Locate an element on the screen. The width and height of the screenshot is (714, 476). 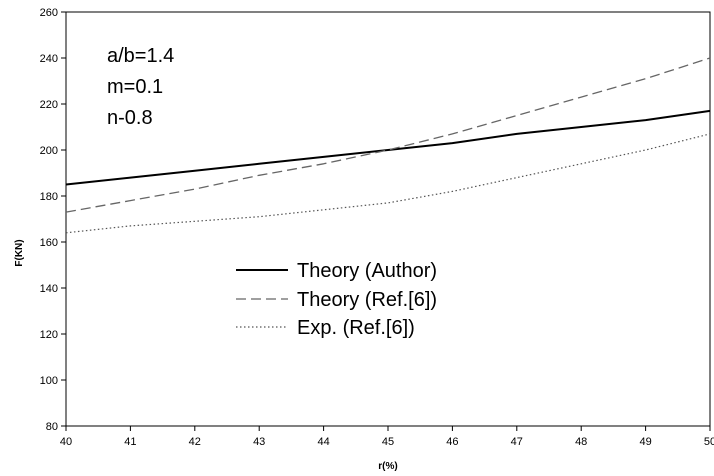
y-tick-label: 200 is located at coordinates (49, 151).